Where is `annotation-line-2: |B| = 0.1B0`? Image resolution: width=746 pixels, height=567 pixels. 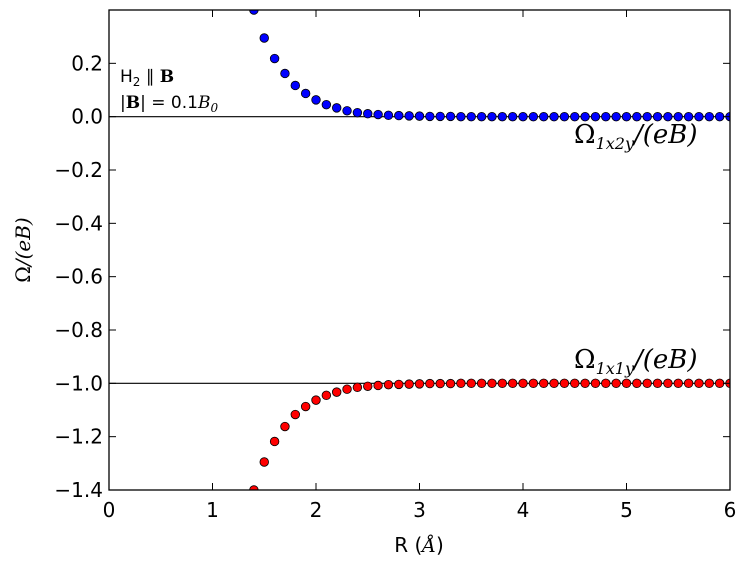 annotation-line-2: |B| = 0.1B0 is located at coordinates (169, 104).